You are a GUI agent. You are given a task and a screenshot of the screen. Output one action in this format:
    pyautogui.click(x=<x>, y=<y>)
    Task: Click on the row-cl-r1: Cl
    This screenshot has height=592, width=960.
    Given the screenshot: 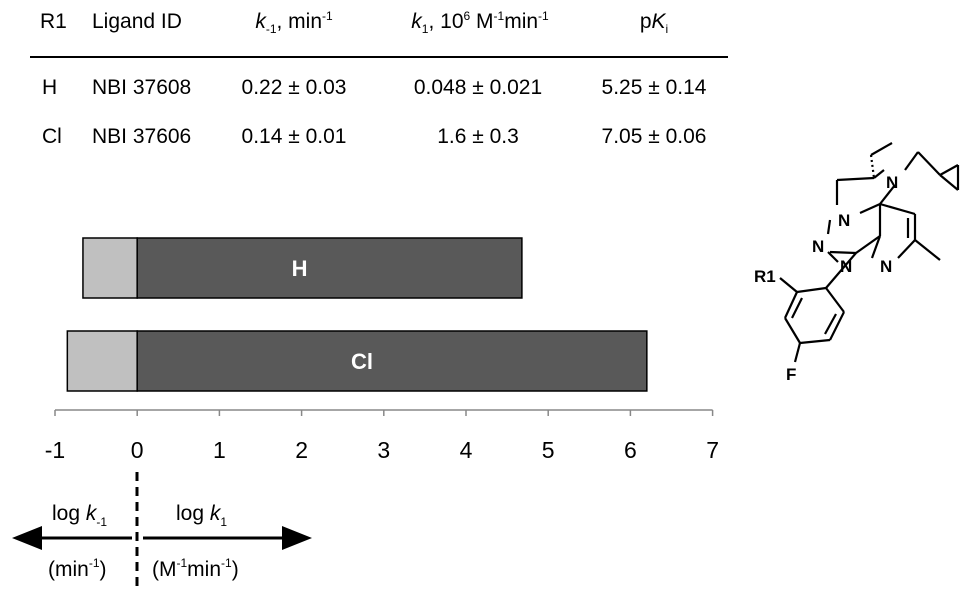 What is the action you would take?
    pyautogui.click(x=52, y=136)
    